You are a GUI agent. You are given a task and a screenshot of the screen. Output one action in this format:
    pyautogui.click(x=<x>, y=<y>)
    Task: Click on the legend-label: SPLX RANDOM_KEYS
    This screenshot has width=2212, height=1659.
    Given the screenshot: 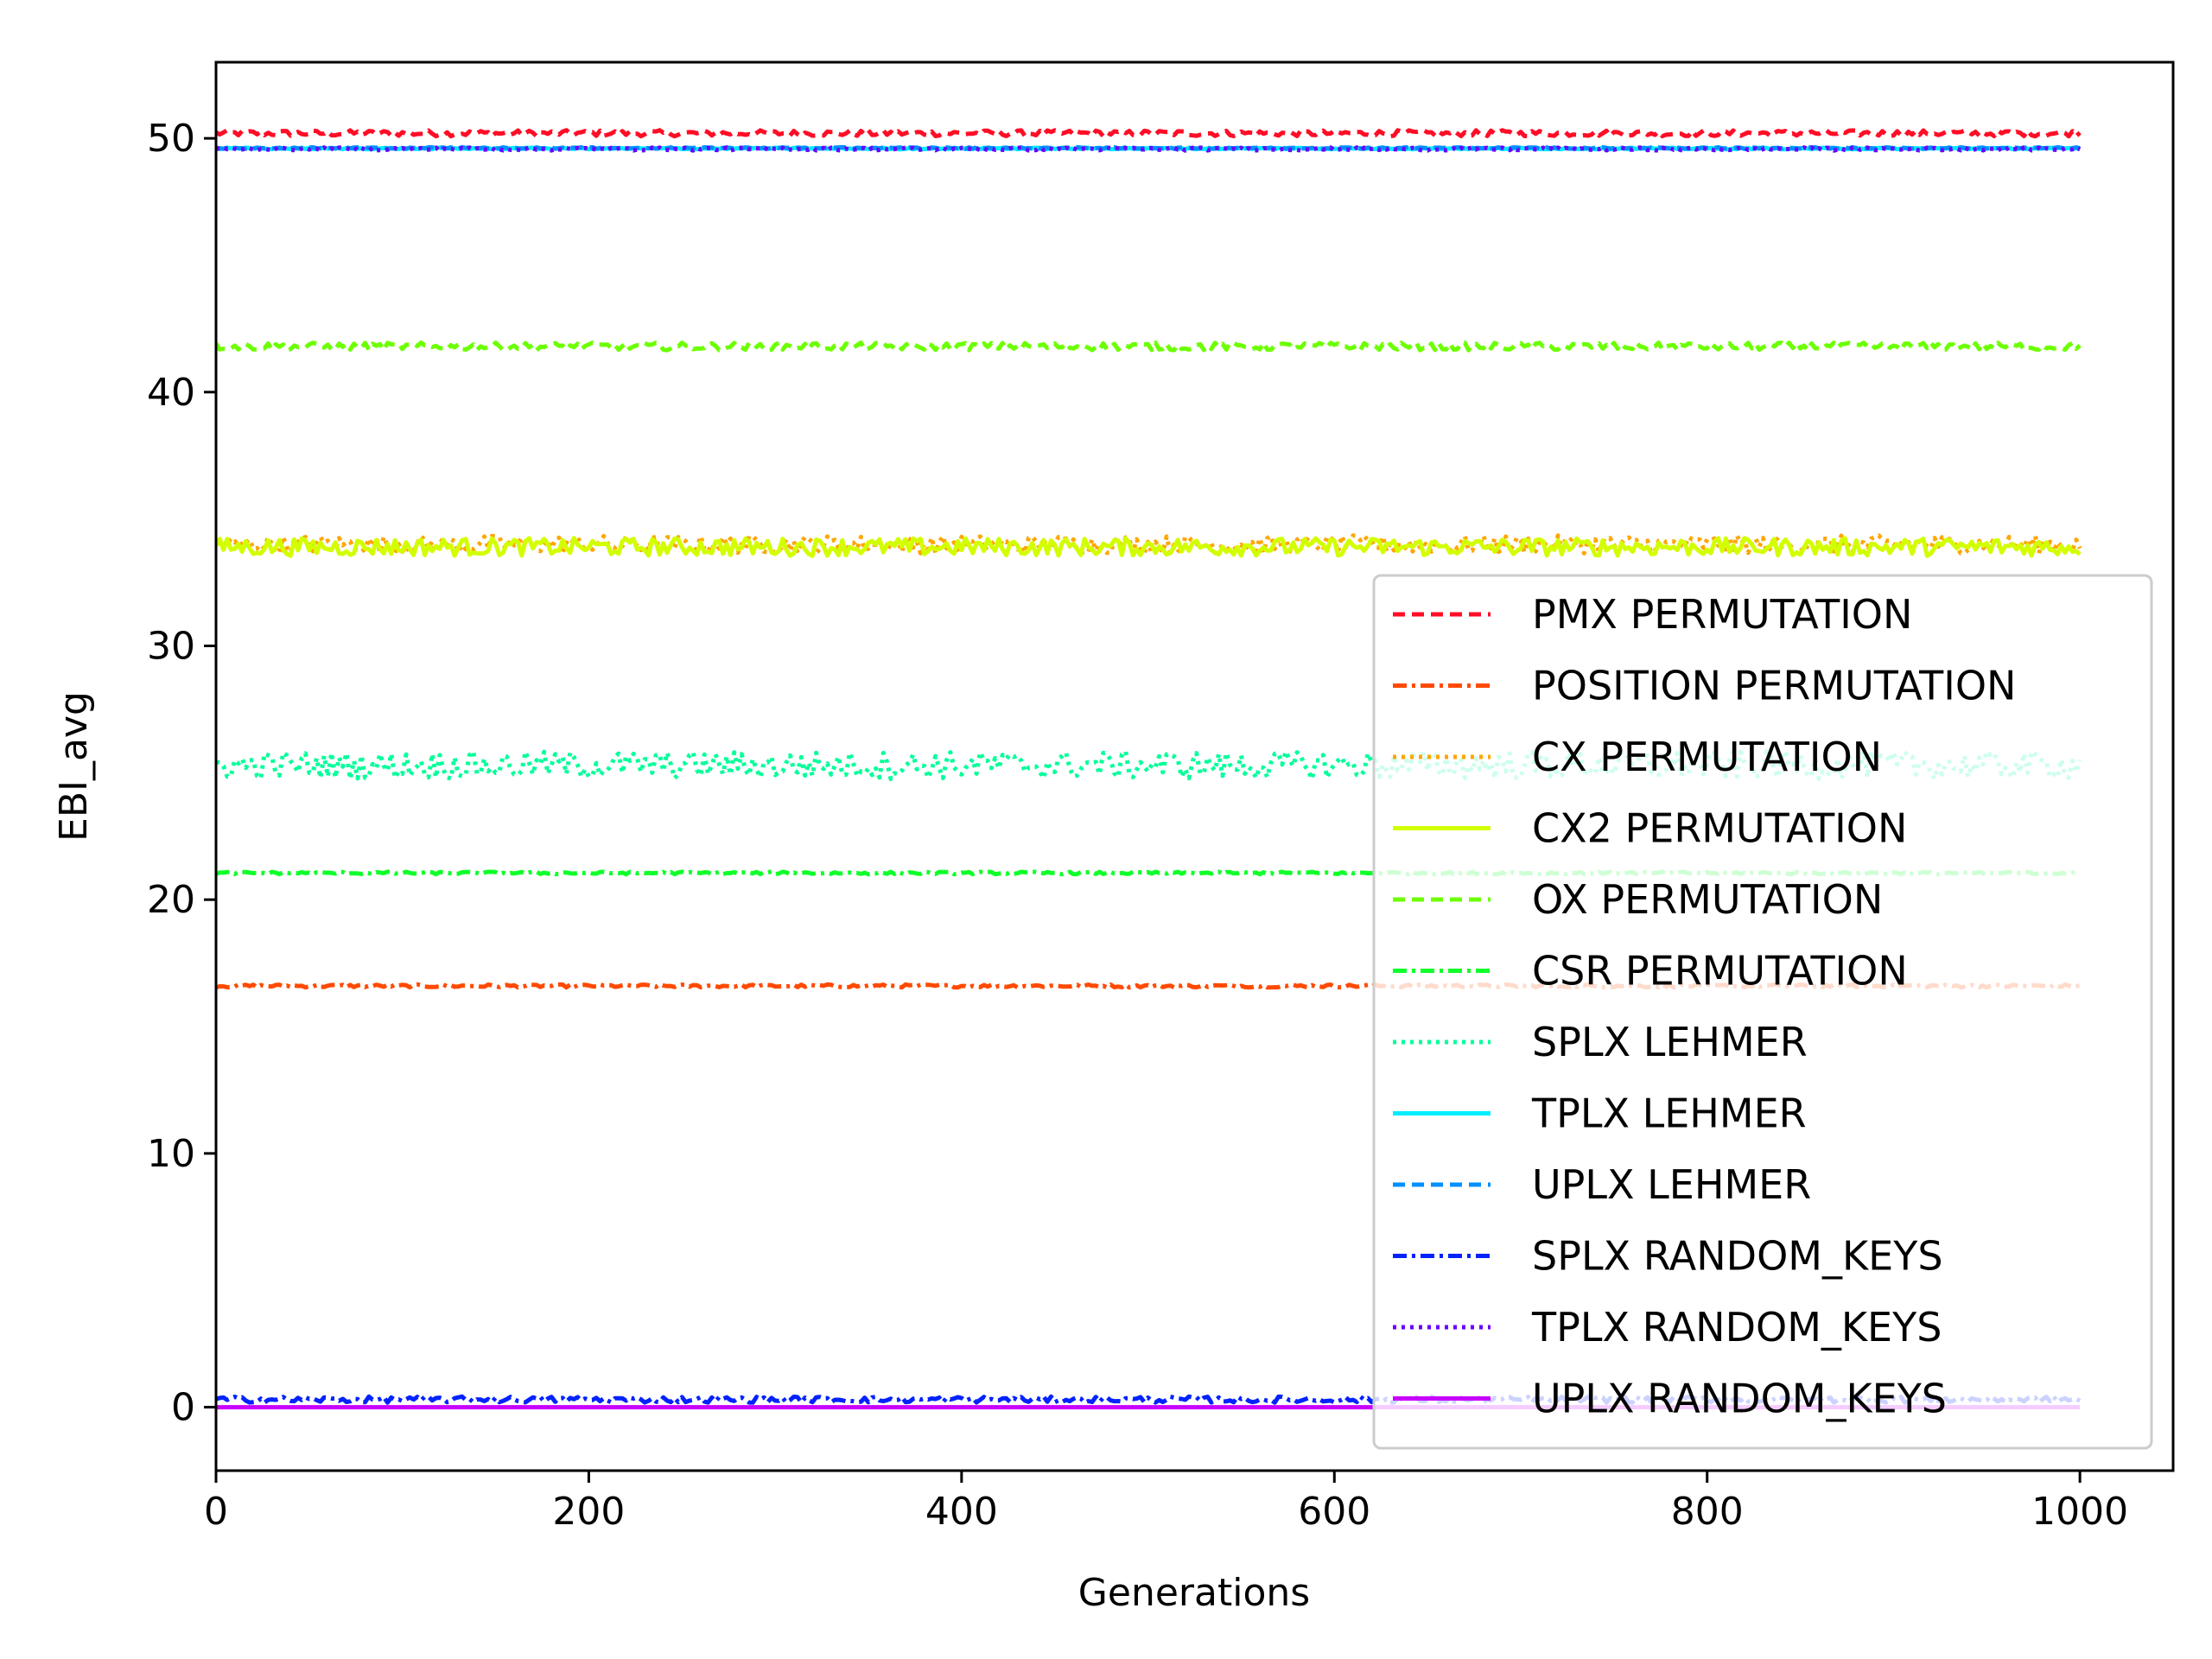 What is the action you would take?
    pyautogui.click(x=1737, y=1256)
    